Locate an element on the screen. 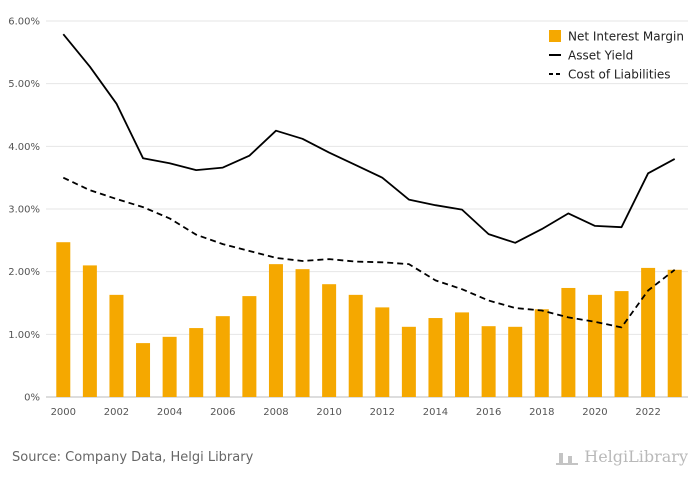 The image size is (700, 483). x-tick-label: 2004 is located at coordinates (169, 412).